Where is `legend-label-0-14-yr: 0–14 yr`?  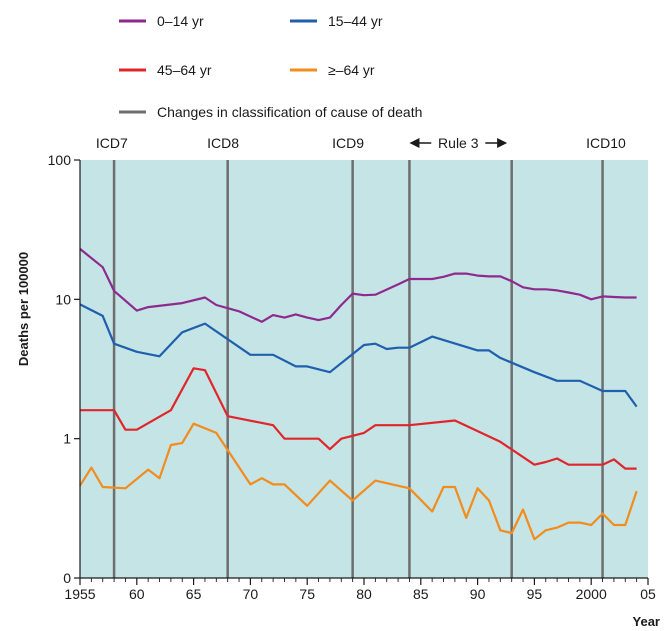 legend-label-0-14-yr: 0–14 yr is located at coordinates (180, 21).